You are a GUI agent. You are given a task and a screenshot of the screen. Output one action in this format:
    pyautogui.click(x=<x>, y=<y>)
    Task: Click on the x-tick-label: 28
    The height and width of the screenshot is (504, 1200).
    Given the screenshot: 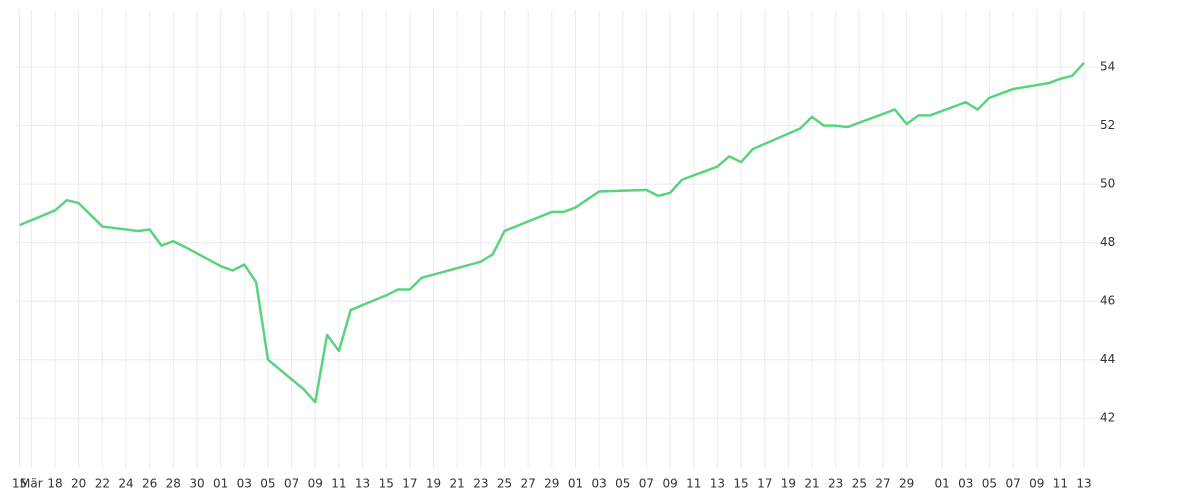 What is the action you would take?
    pyautogui.click(x=173, y=484)
    